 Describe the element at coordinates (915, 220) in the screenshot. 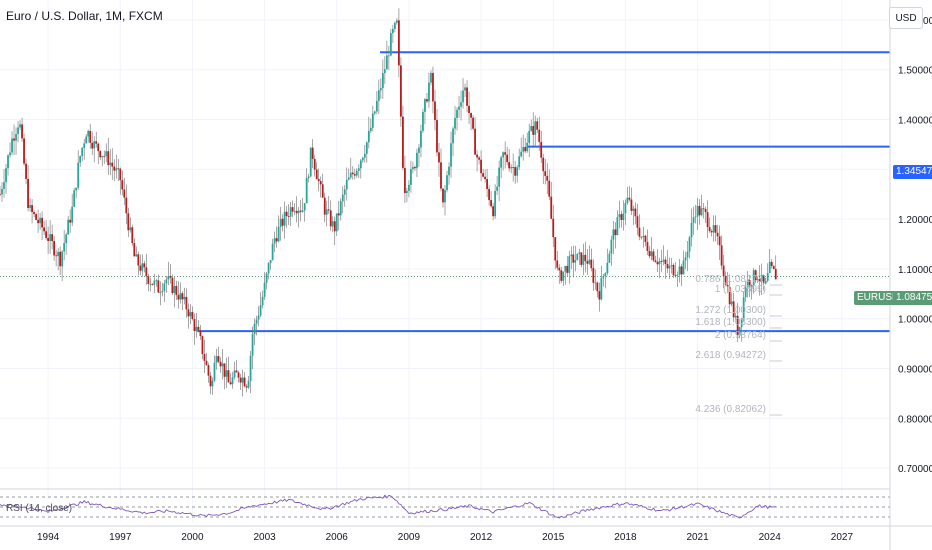

I see `y-tick-label: 1.20000` at that location.